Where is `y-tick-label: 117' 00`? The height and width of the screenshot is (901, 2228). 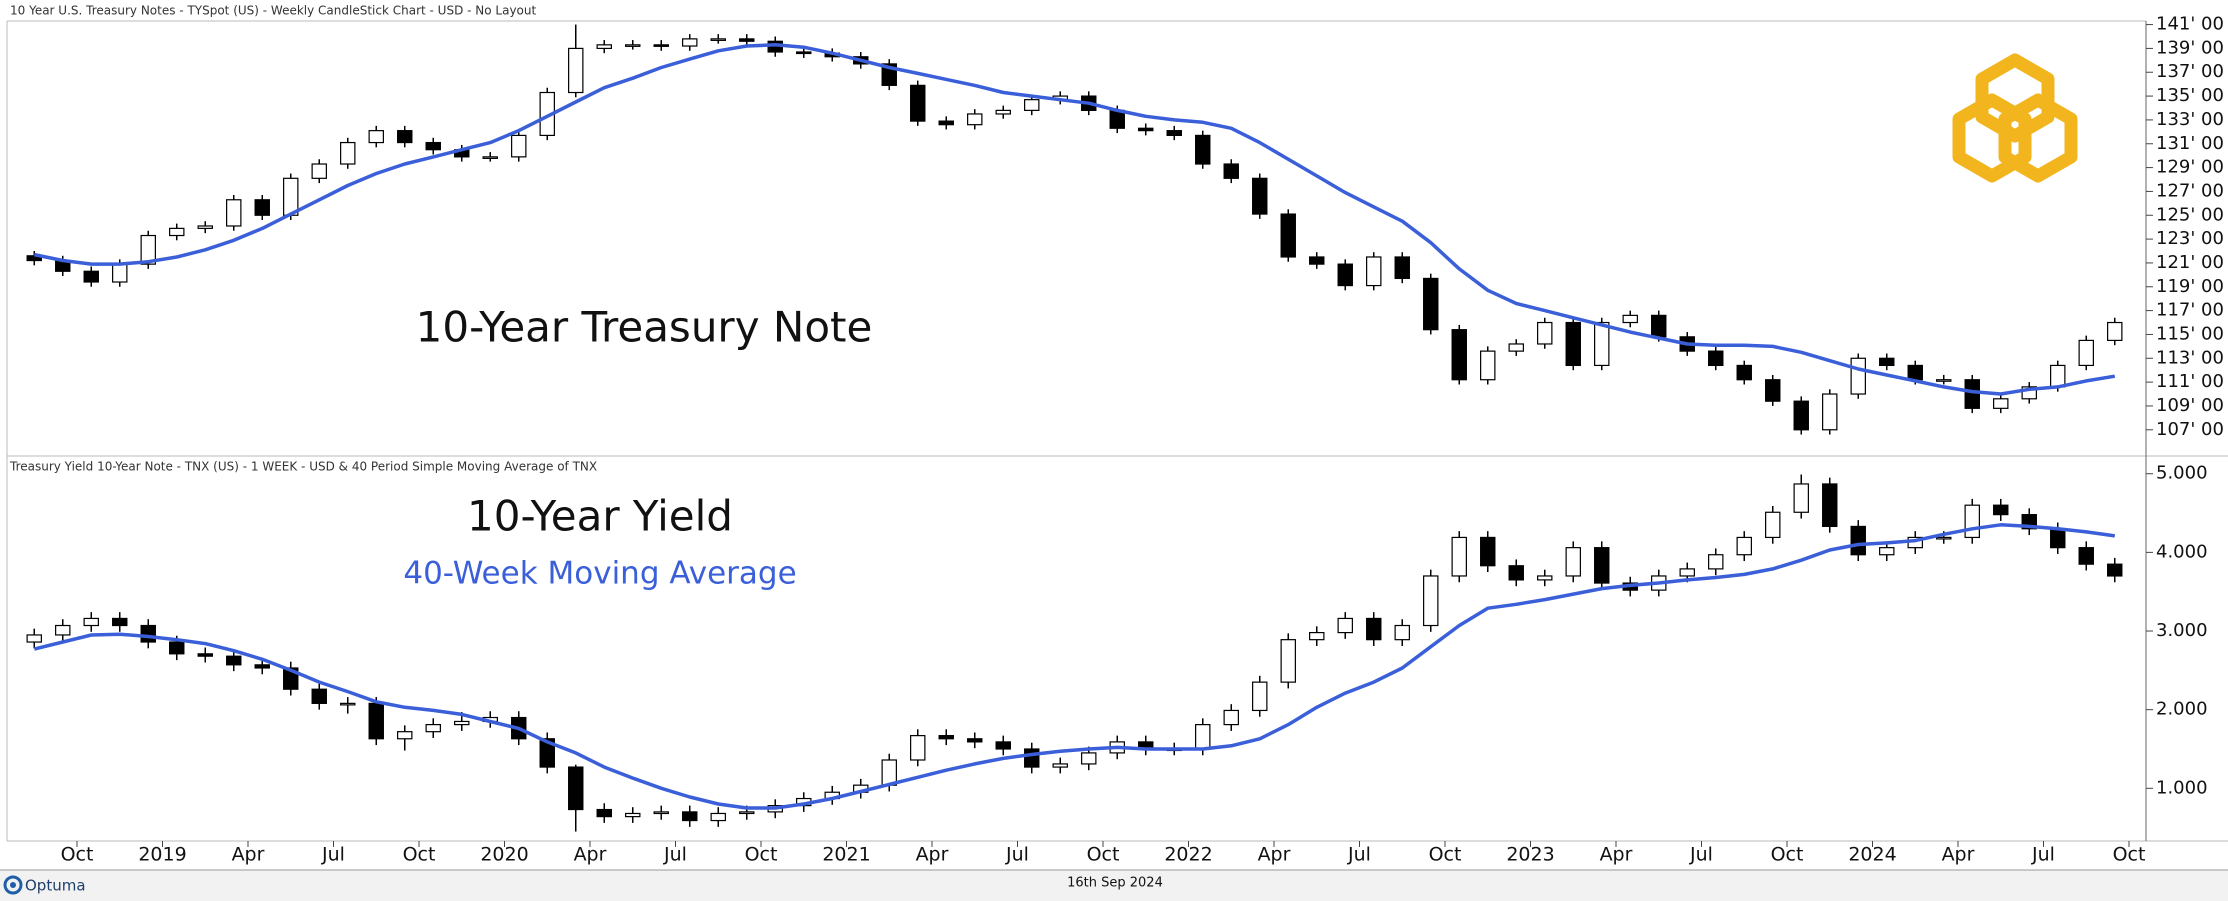 y-tick-label: 117' 00 is located at coordinates (2190, 310).